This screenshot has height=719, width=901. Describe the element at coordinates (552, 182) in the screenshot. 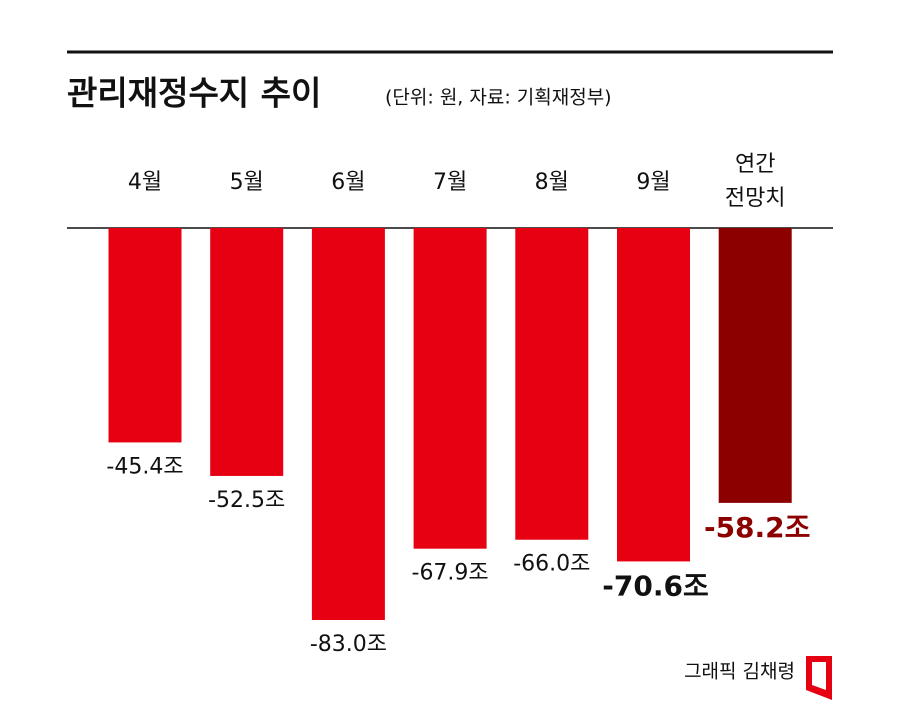

I see `x-tick-label: 8월` at that location.